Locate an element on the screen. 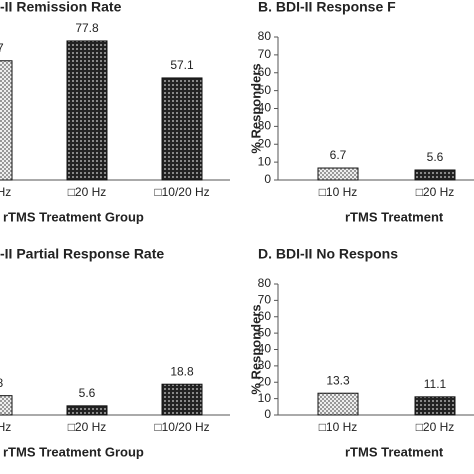 The width and height of the screenshot is (474, 474). panel-title: B. BDI-II Response F is located at coordinates (327, 7).